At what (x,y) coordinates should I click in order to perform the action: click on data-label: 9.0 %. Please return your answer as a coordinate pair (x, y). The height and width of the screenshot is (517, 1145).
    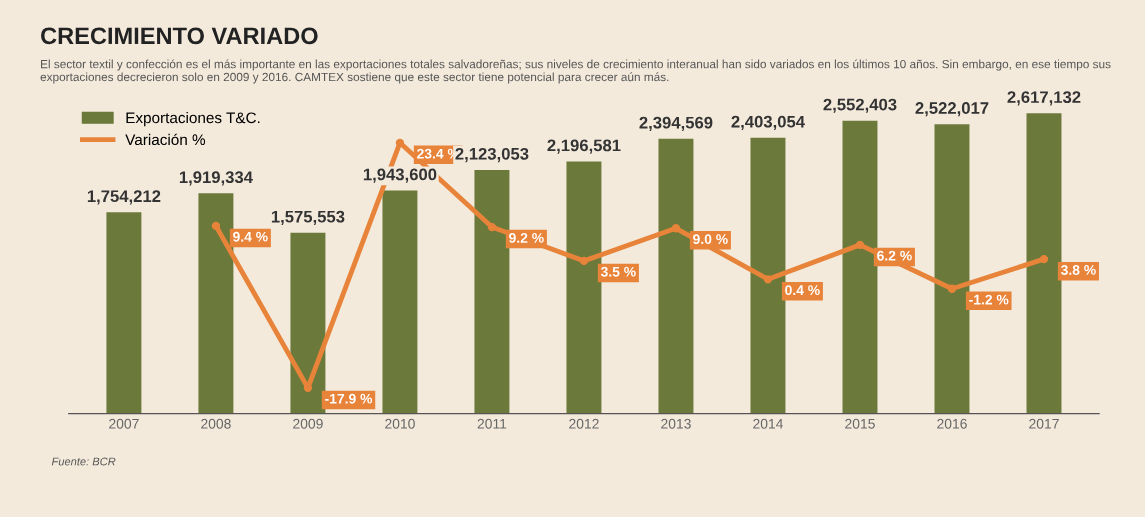
    Looking at the image, I should click on (710, 239).